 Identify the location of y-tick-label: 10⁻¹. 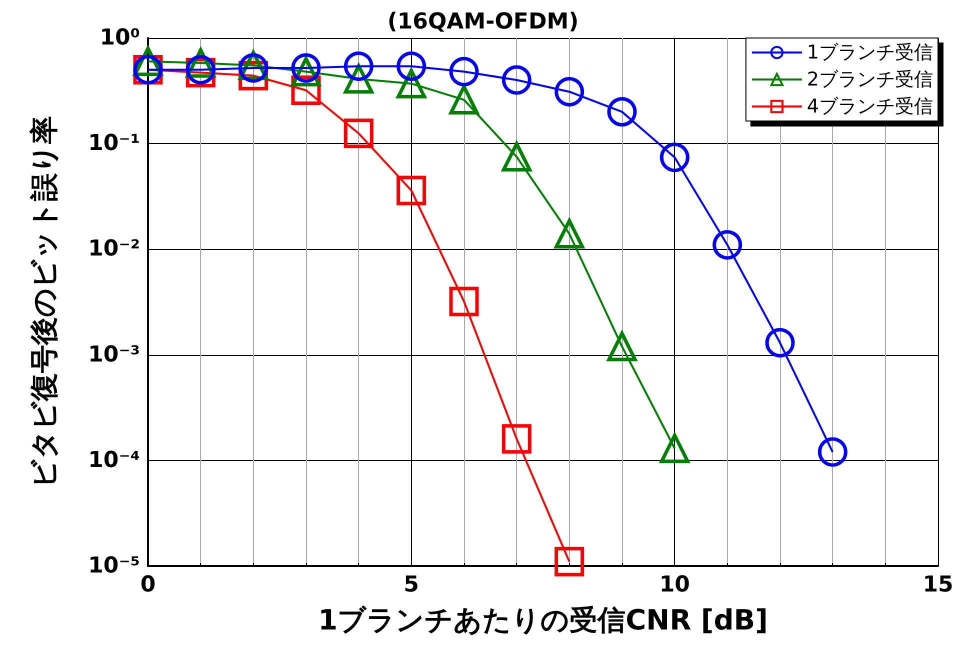
(114, 143).